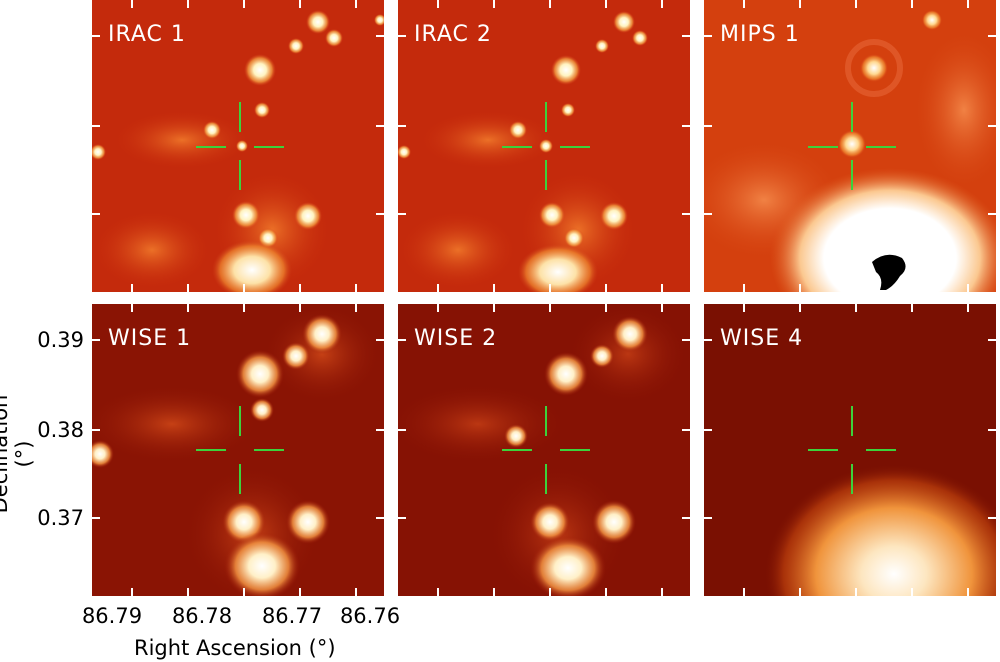 The width and height of the screenshot is (1000, 662). What do you see at coordinates (18, 454) in the screenshot?
I see `y-axis-label: Declination (°)` at bounding box center [18, 454].